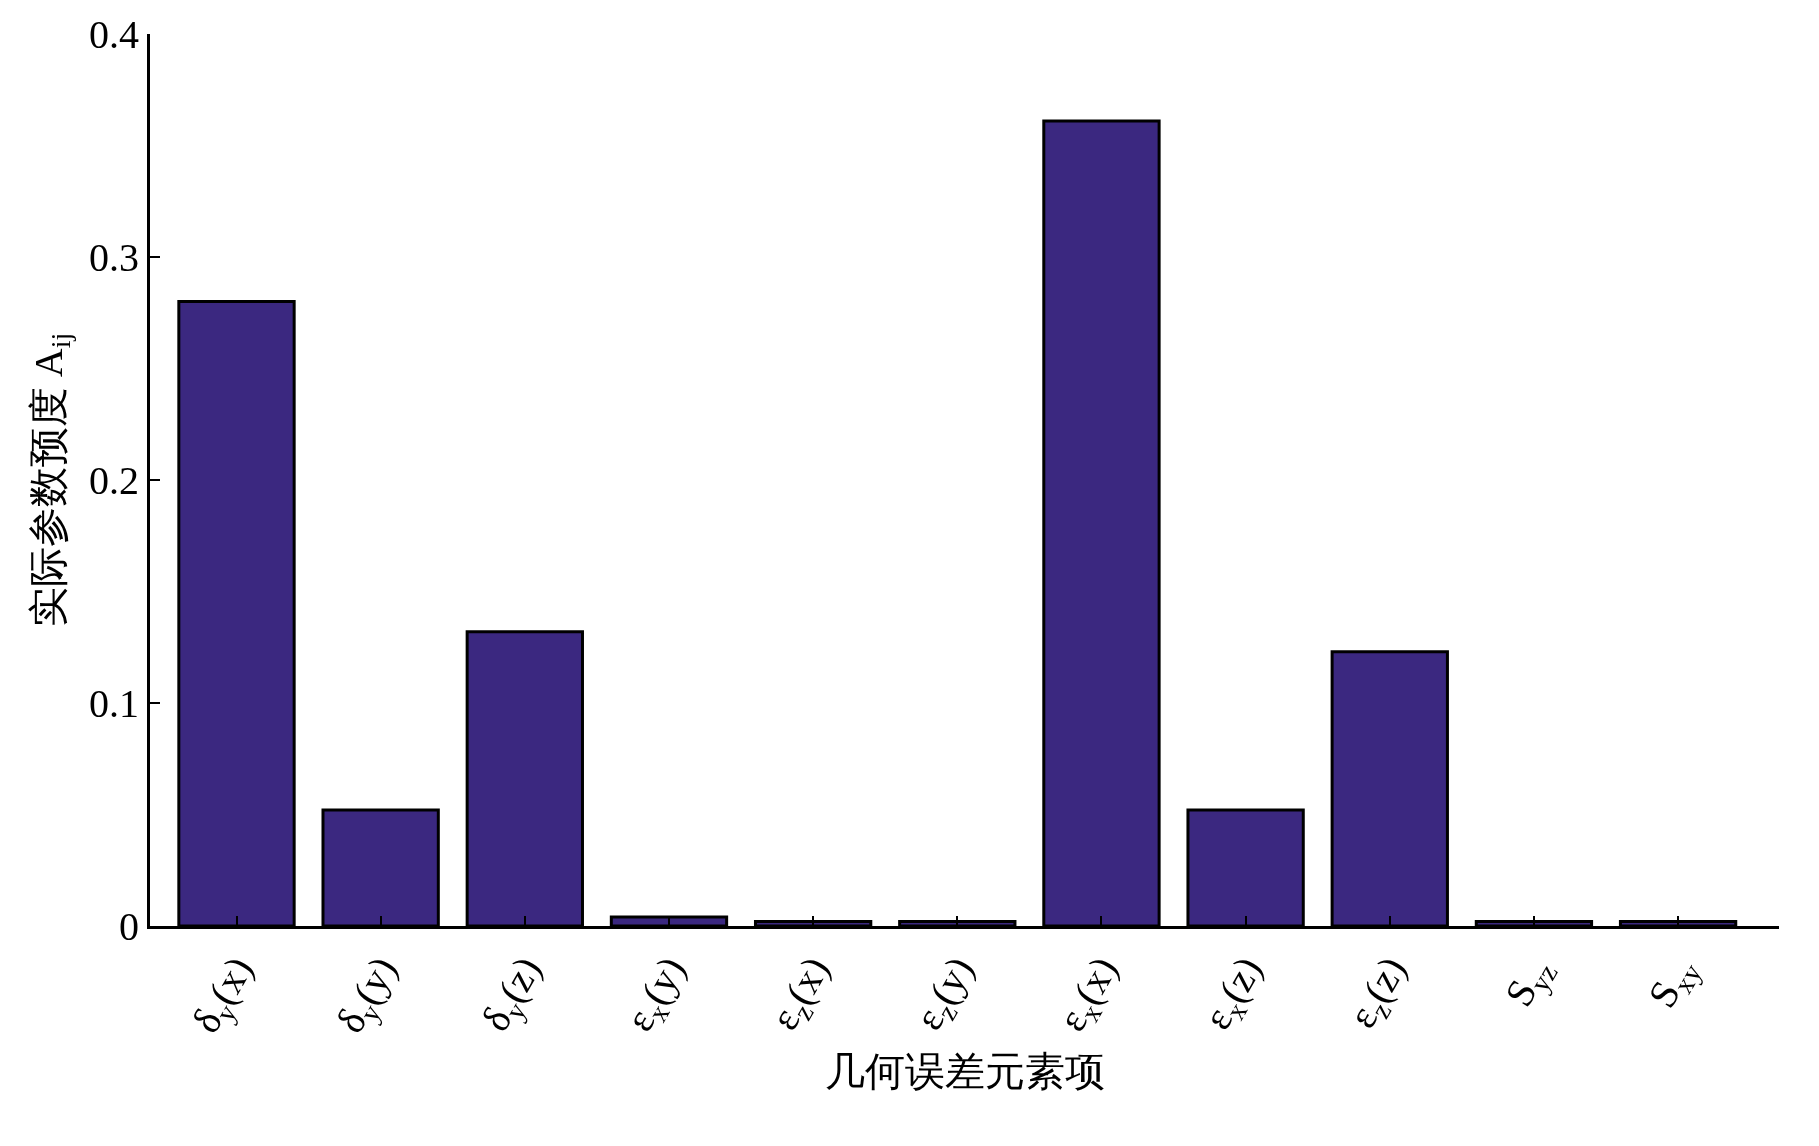  I want to click on y-tick-label: 0.2, so click(114, 480).